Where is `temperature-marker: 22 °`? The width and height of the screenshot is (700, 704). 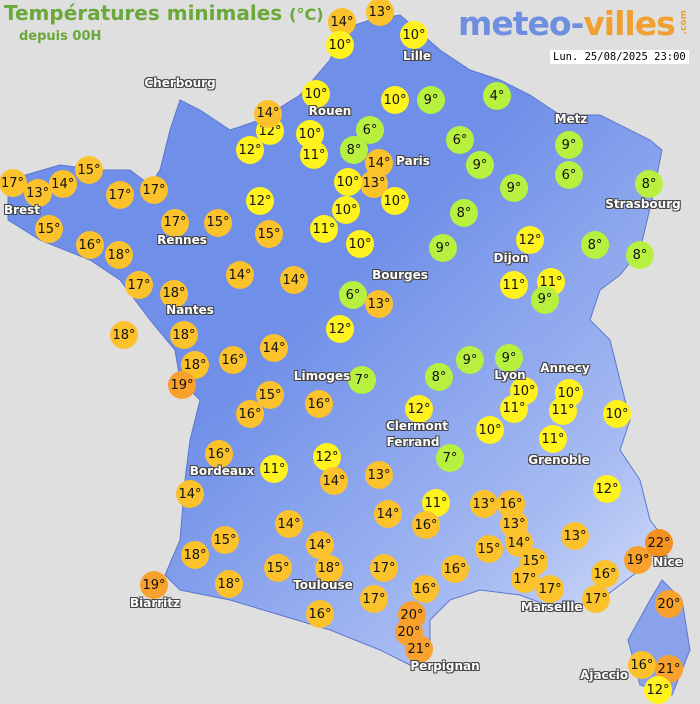 temperature-marker: 22 ° is located at coordinates (659, 543).